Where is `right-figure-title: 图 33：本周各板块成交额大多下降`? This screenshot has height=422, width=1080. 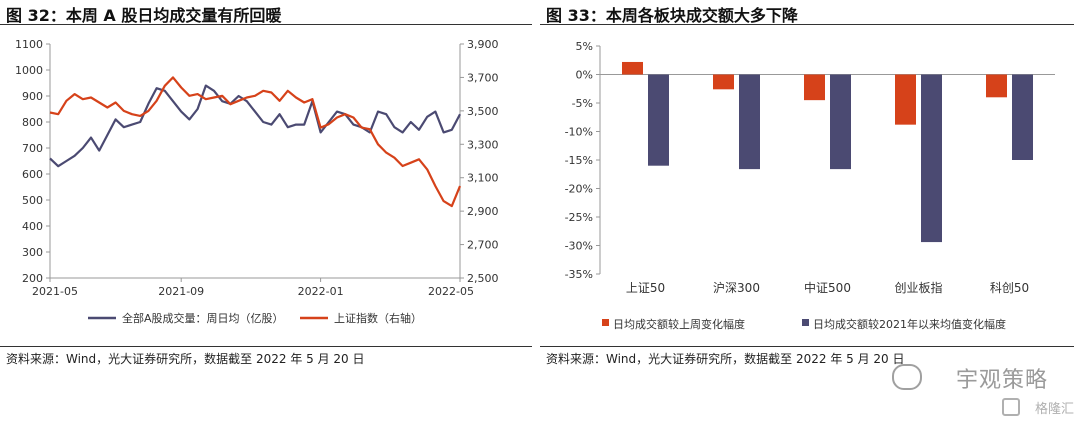 right-figure-title: 图 33：本周各板块成交额大多下降 is located at coordinates (672, 15).